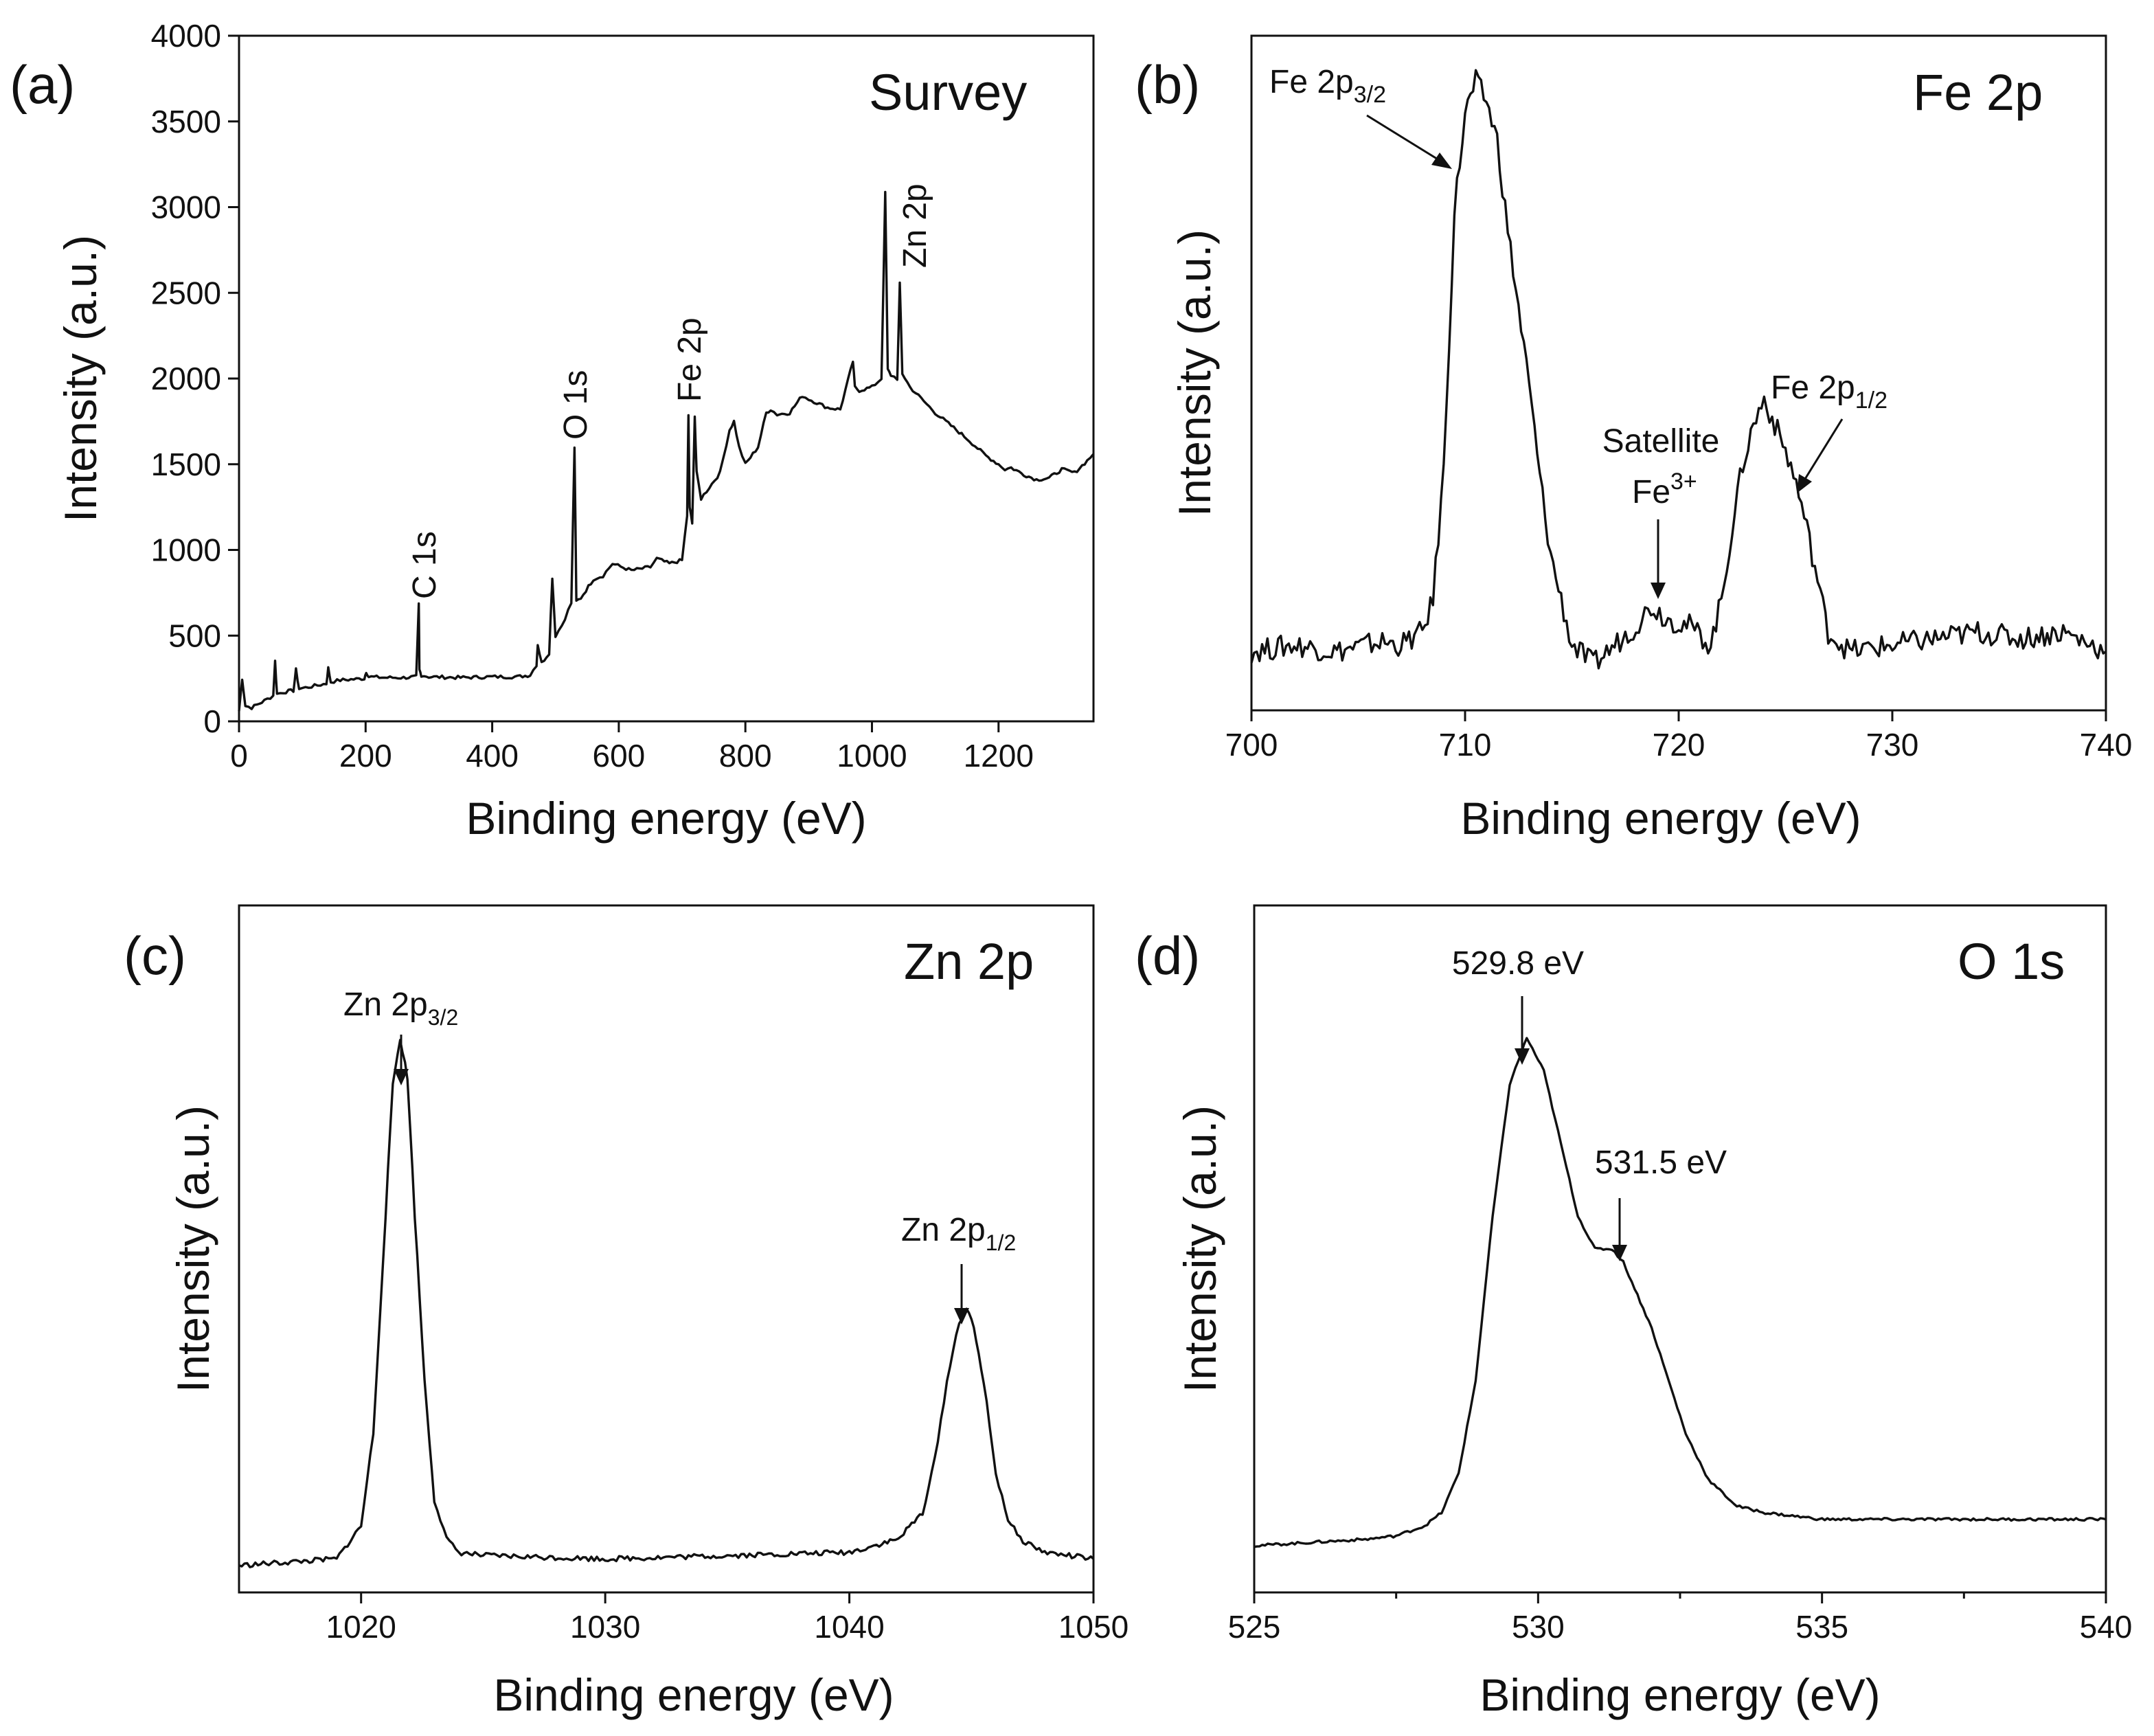 This screenshot has width=2154, height=1736. What do you see at coordinates (690, 359) in the screenshot?
I see `peak-label-fe2p: Fe 2p` at bounding box center [690, 359].